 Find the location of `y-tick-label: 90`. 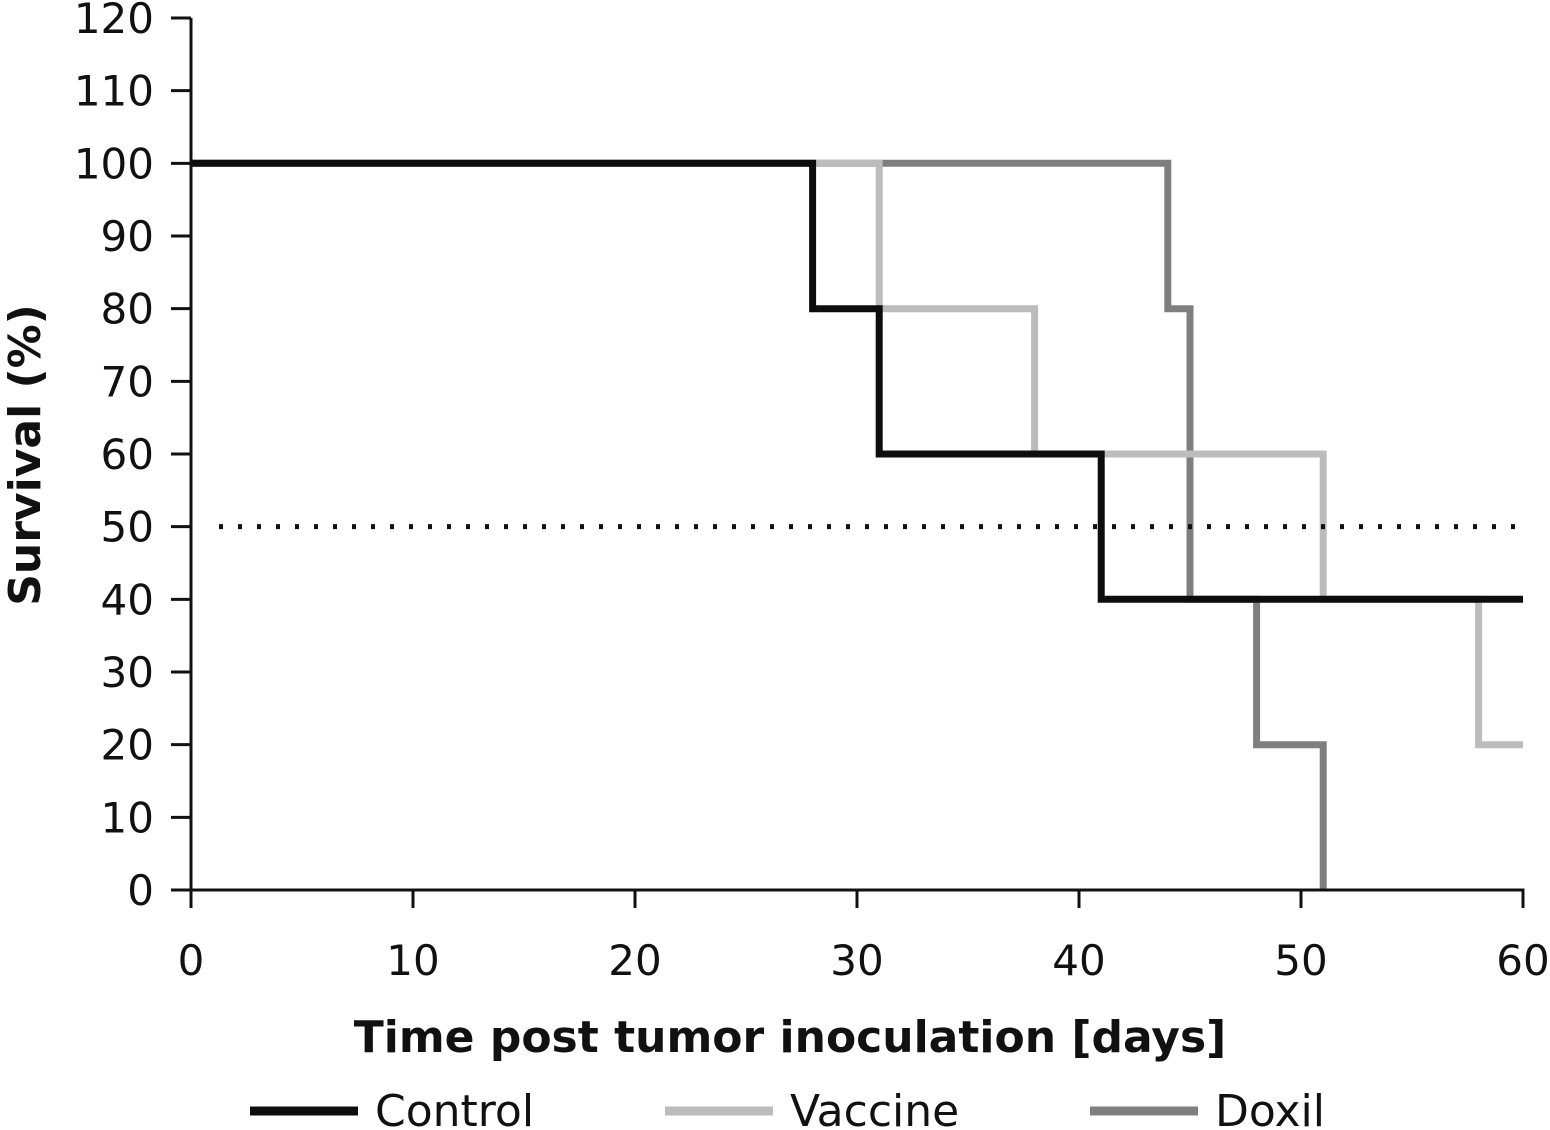

y-tick-label: 90 is located at coordinates (127, 236).